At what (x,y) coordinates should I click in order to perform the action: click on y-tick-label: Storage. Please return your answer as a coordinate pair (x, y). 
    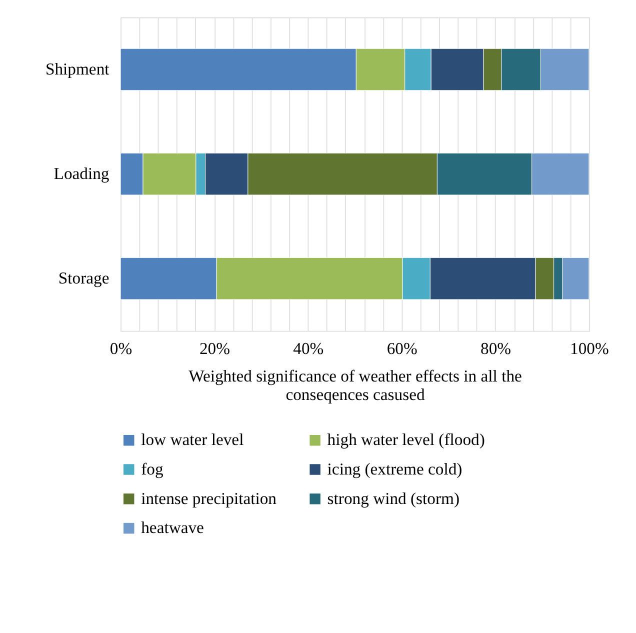
    Looking at the image, I should click on (84, 278).